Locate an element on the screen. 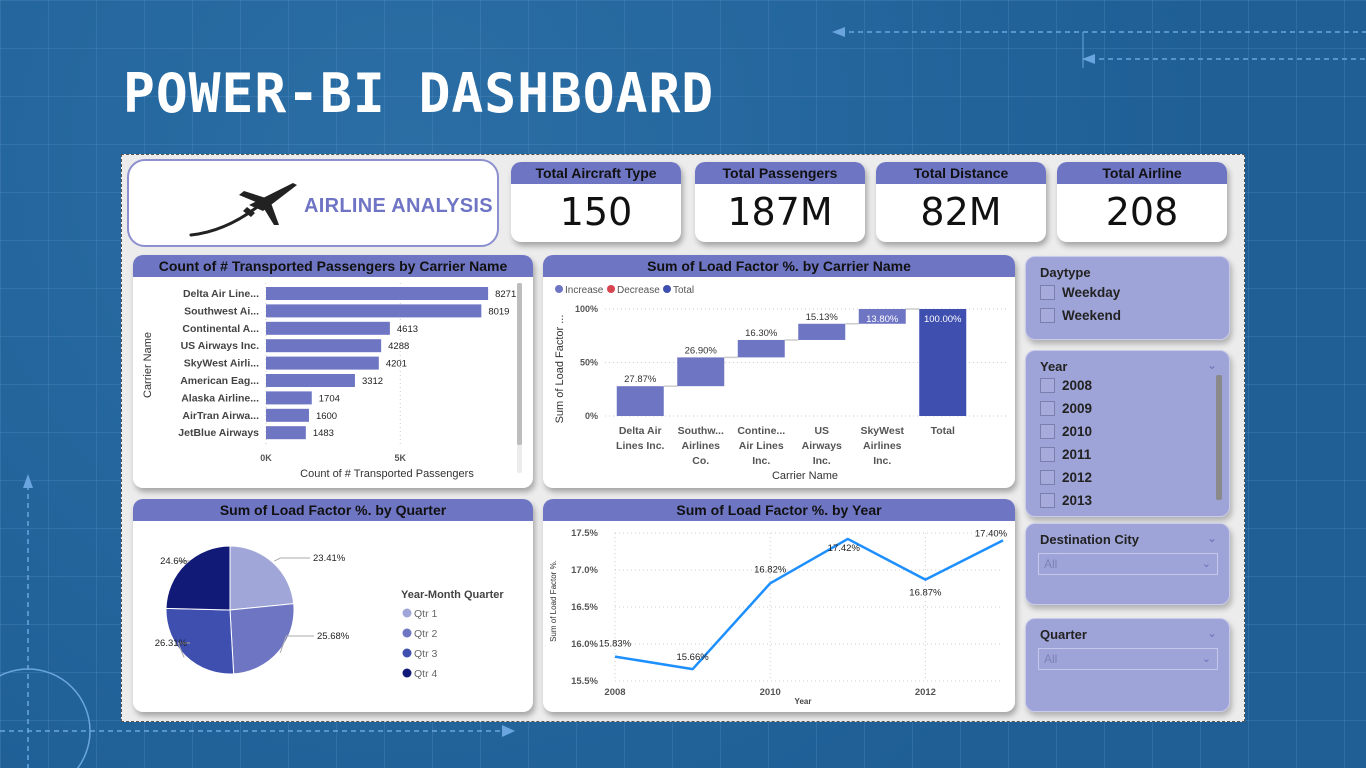  kpi-label: Total Aircraft Type is located at coordinates (596, 173).